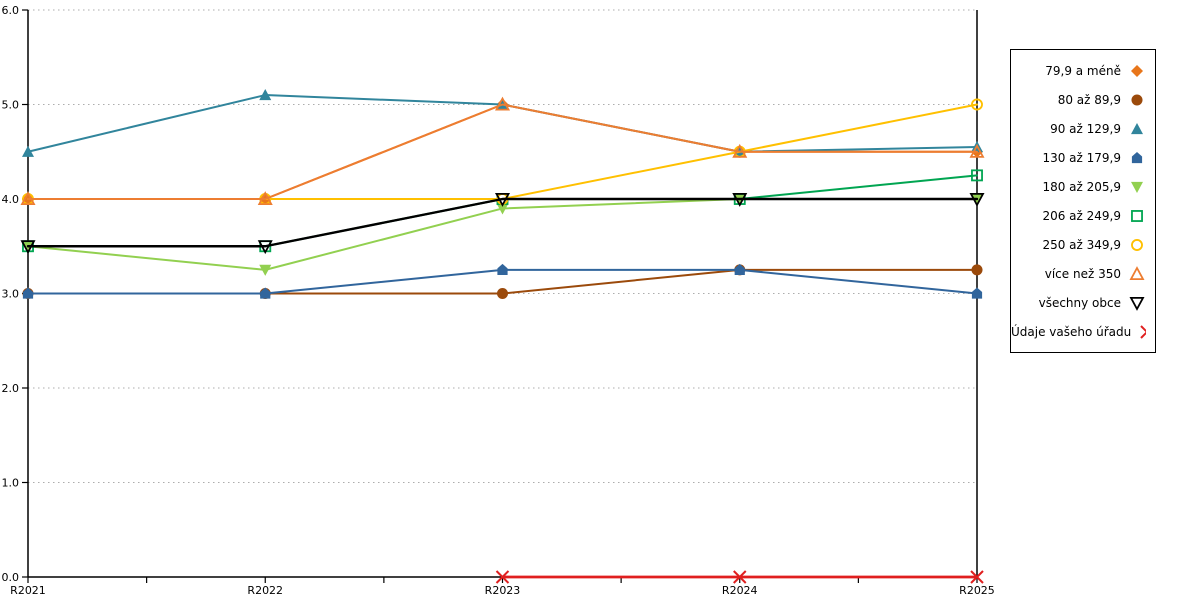  I want to click on legend-item-79-9-a-mene: 79,9 a méně, so click(1083, 70).